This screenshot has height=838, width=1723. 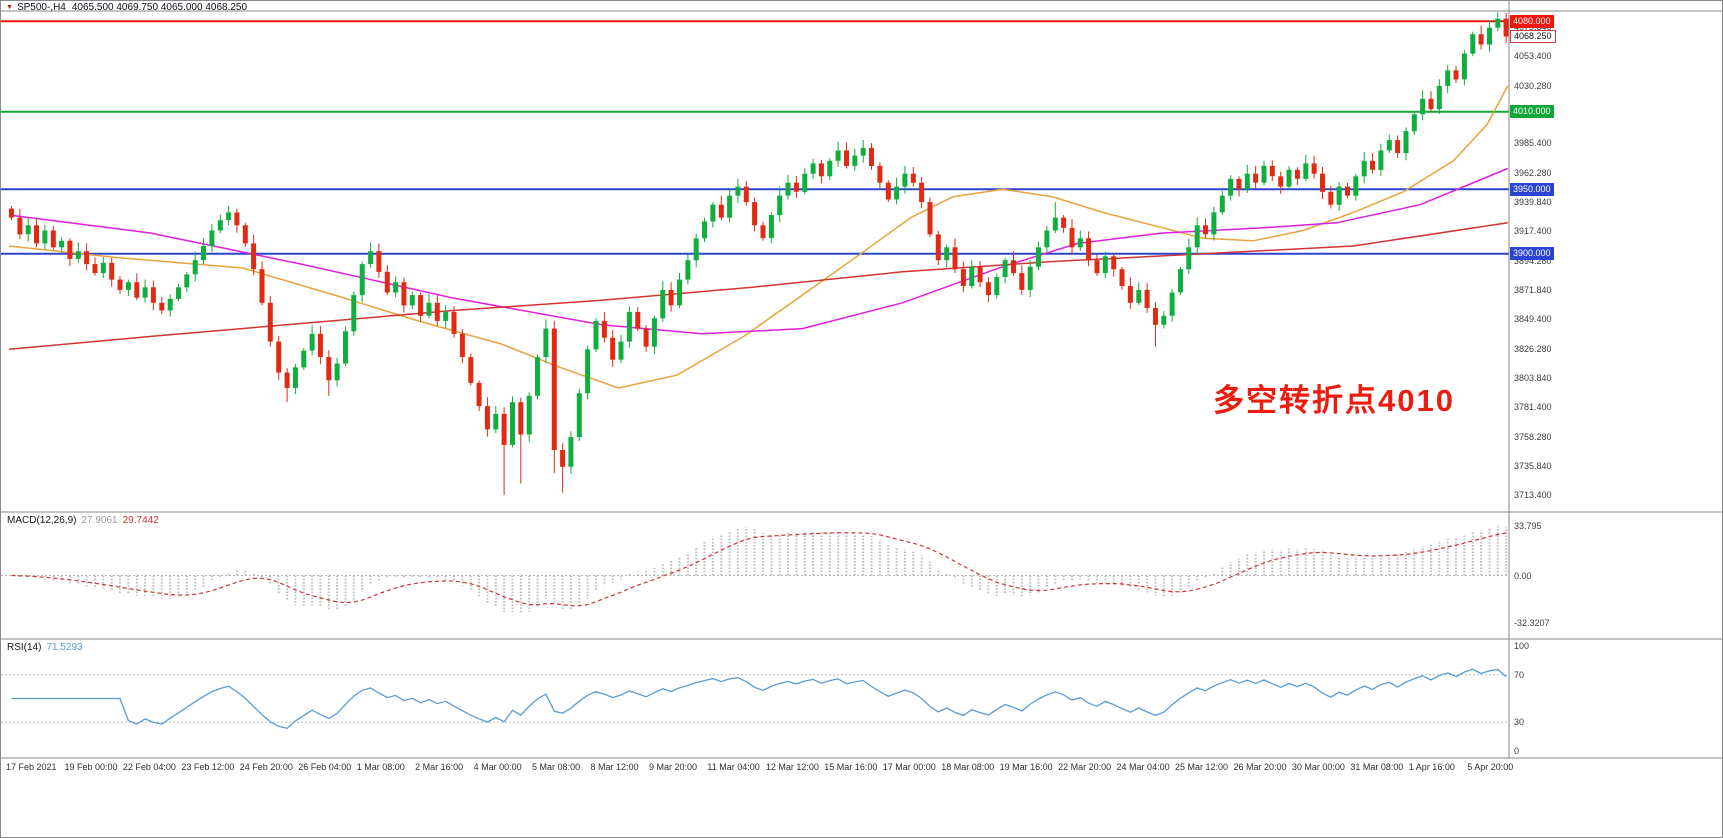 I want to click on rsi-axis-label: 100, so click(x=1522, y=646).